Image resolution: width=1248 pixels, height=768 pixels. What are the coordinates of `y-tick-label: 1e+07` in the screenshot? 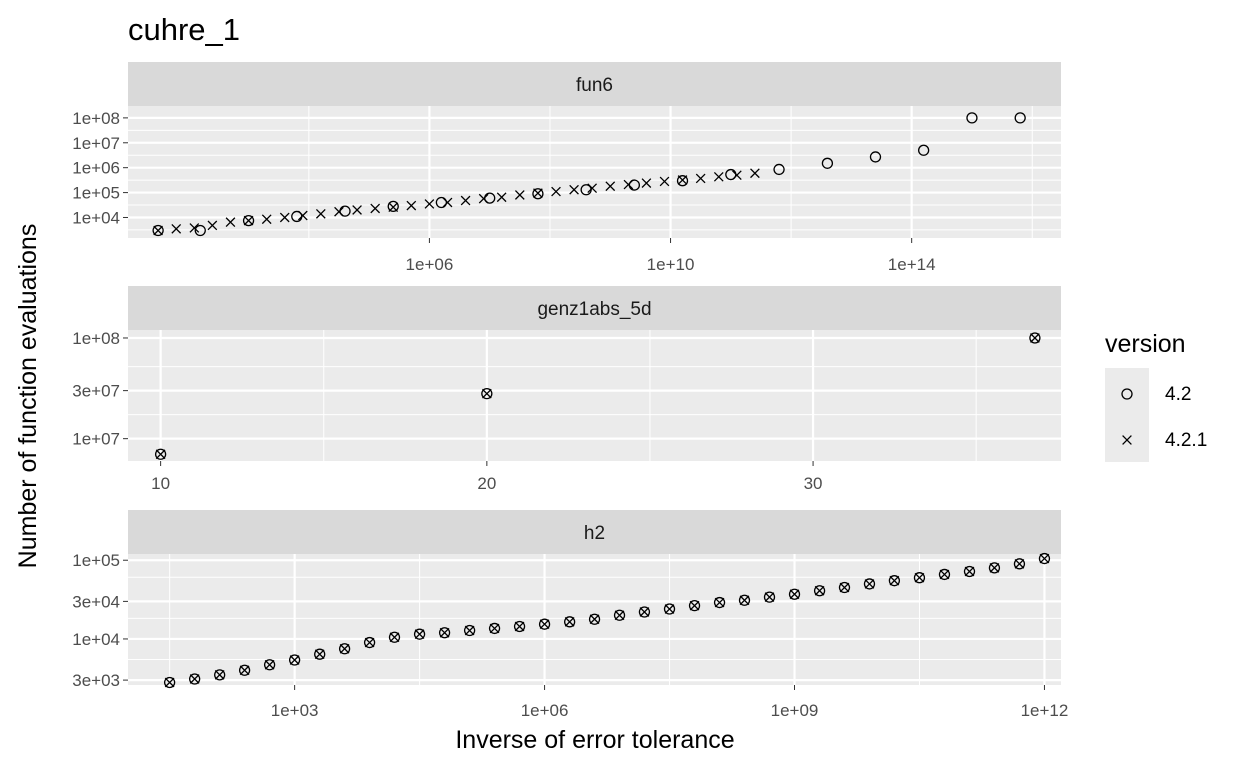 It's located at (96, 439).